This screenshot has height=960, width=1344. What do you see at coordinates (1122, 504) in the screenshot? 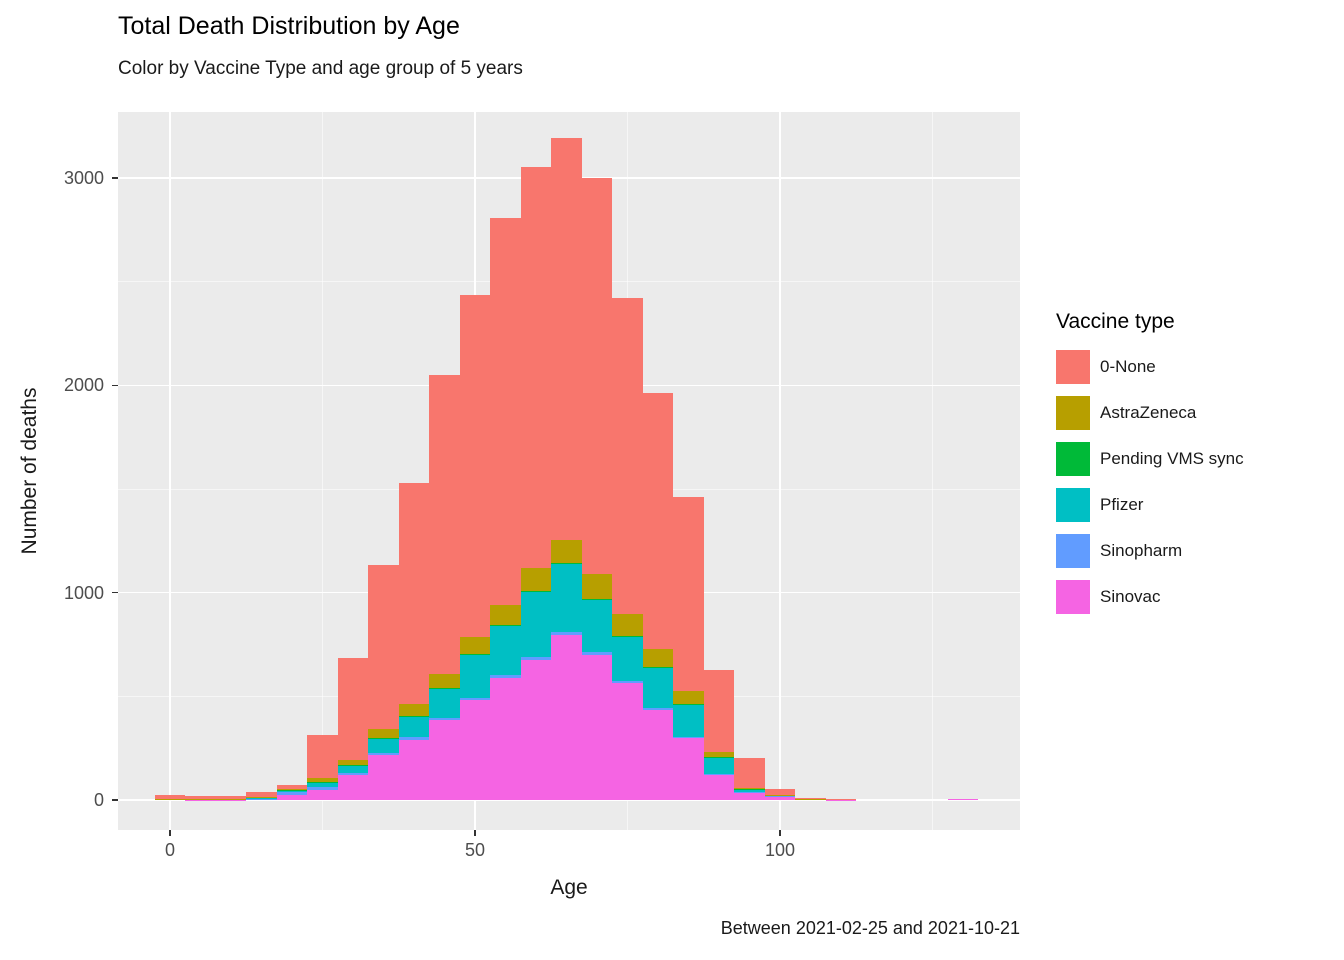
I see `legend-label: Pfizer` at bounding box center [1122, 504].